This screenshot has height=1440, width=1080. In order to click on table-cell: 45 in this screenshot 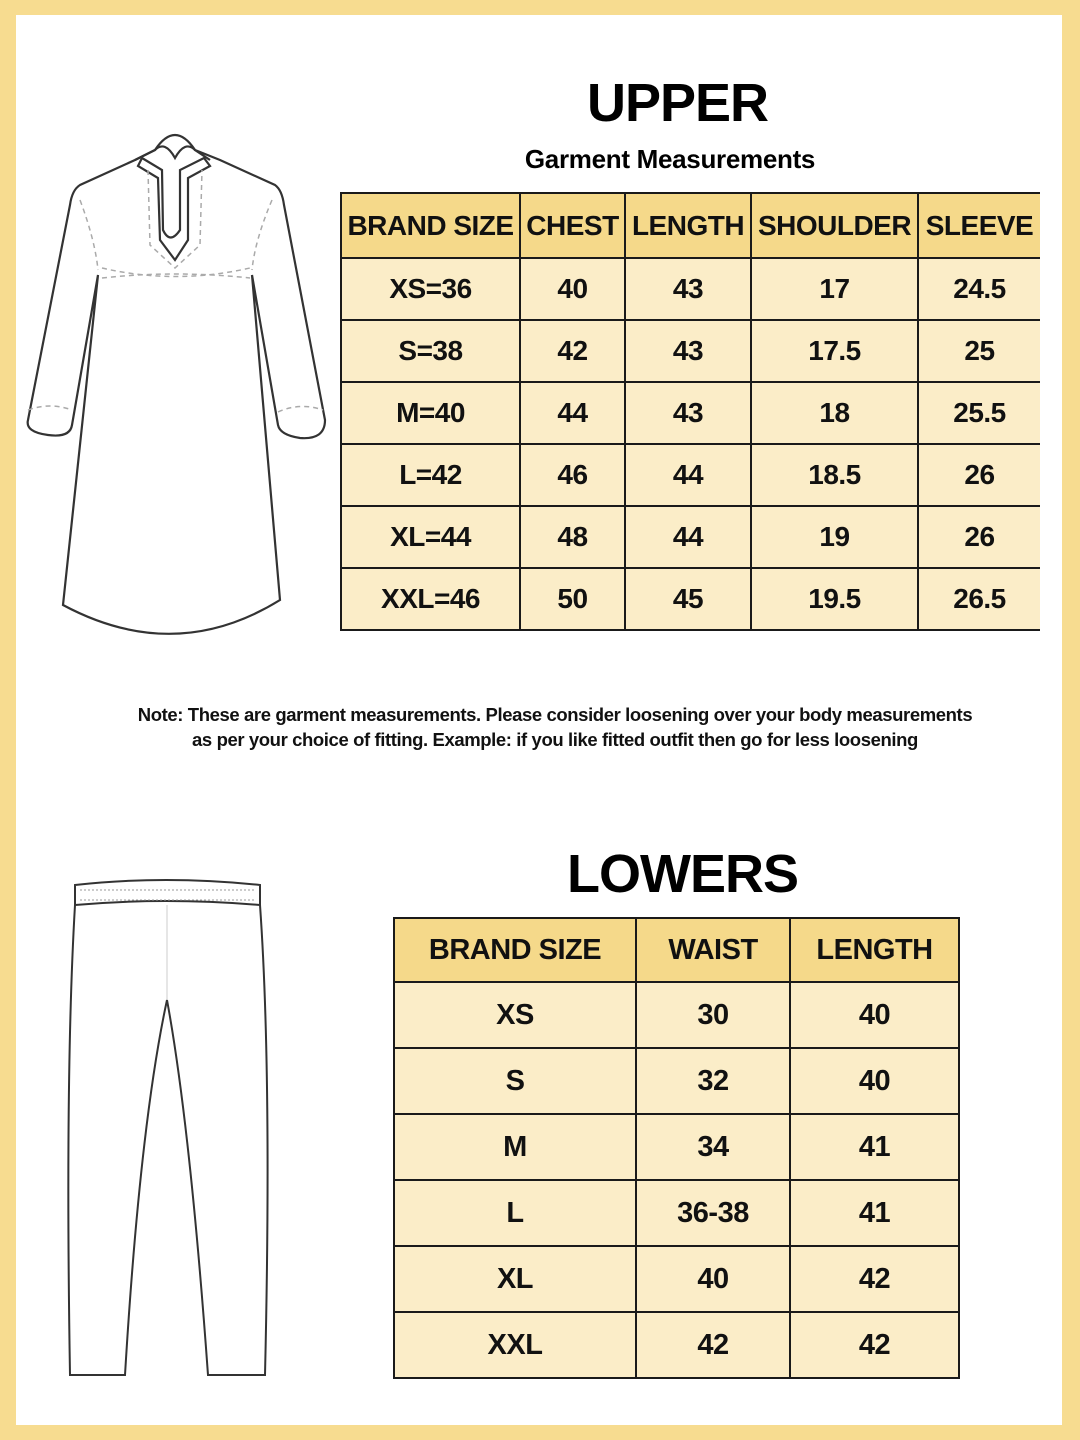, I will do `click(688, 599)`.